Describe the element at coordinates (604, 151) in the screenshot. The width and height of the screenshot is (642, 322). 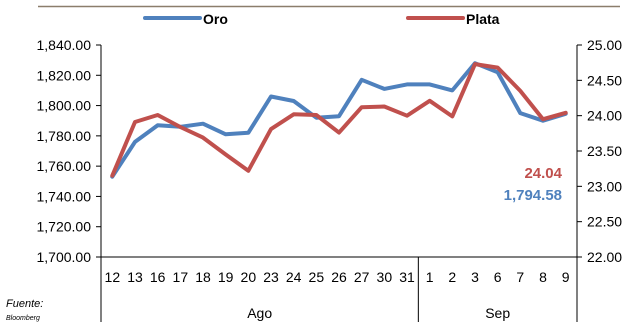
I see `right-axis-tick-label: 23.50` at that location.